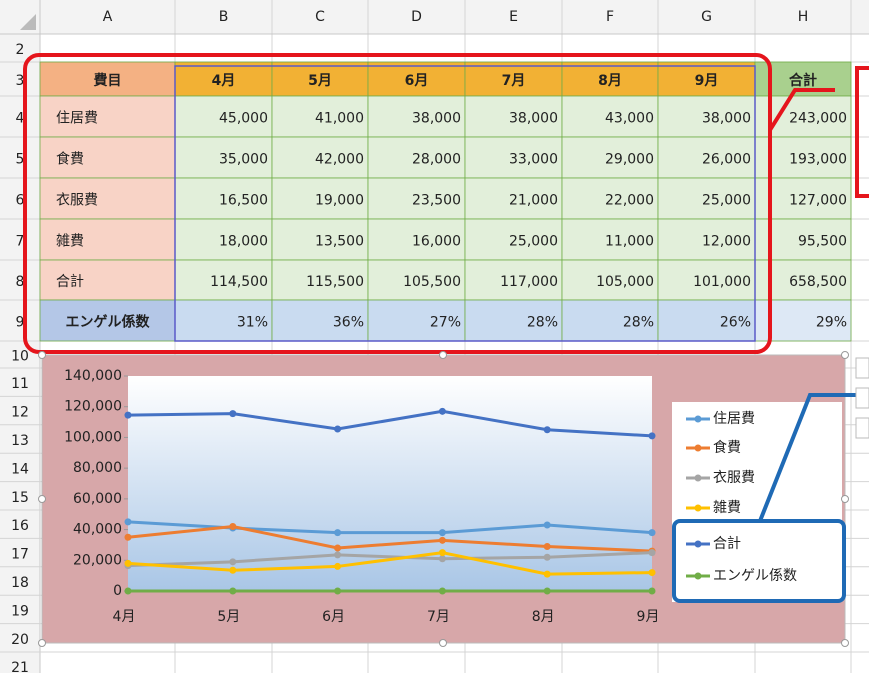 The width and height of the screenshot is (869, 677). Describe the element at coordinates (648, 617) in the screenshot. I see `x-tick-label: 9月` at that location.